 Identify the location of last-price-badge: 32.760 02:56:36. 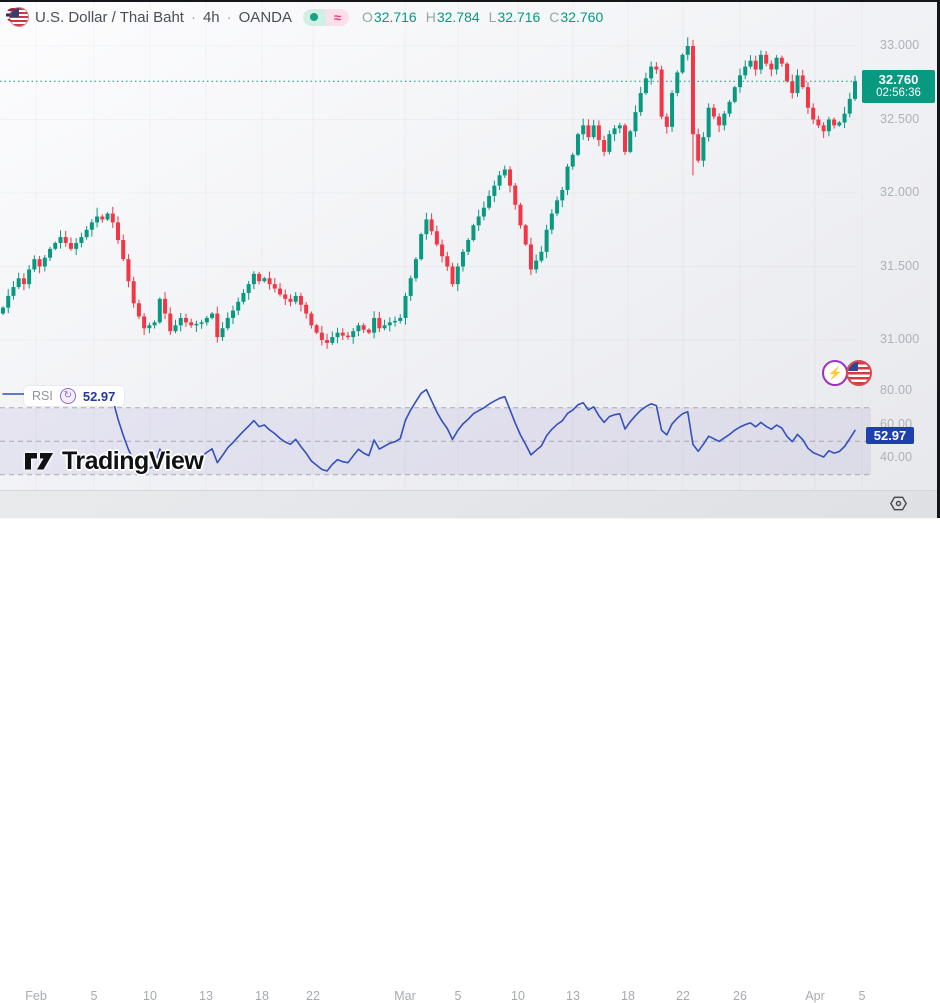
(898, 87).